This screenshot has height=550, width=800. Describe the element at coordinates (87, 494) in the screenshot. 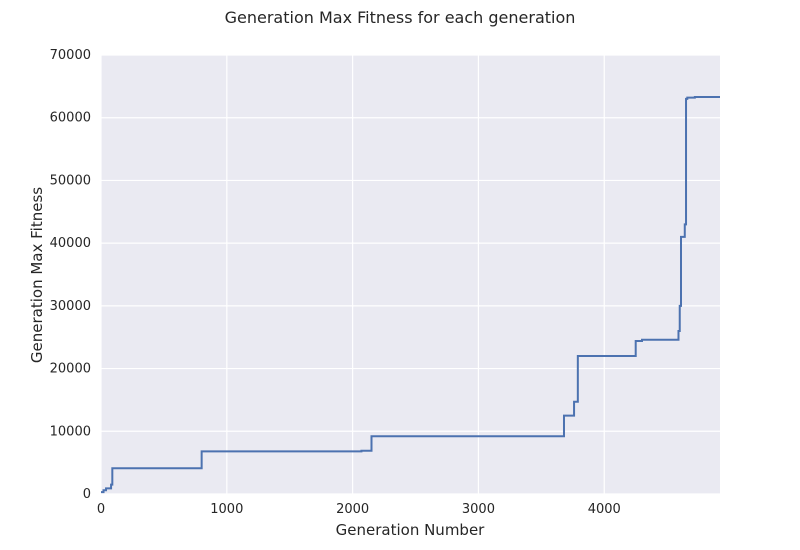

I see `y-tick-label: 0` at that location.